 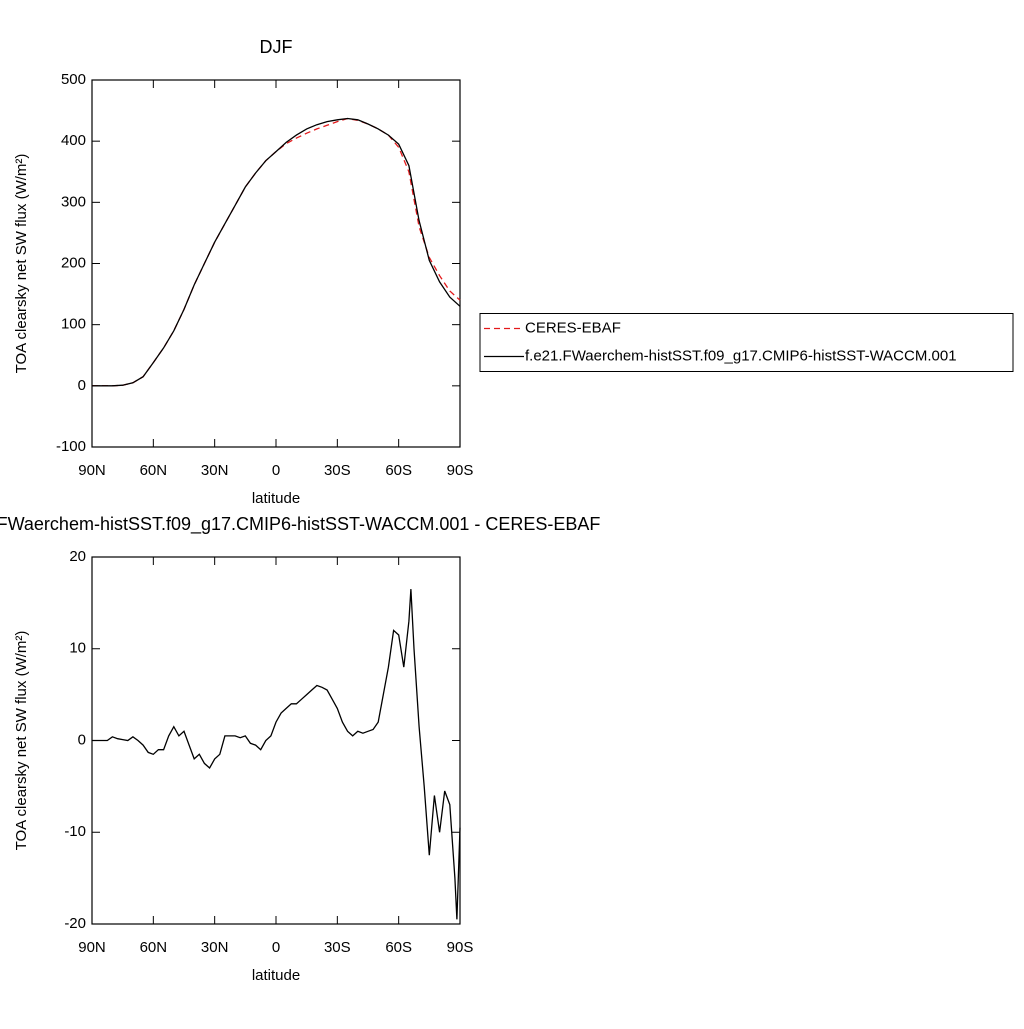 What do you see at coordinates (73, 262) in the screenshot?
I see `y-tick-label: 200` at bounding box center [73, 262].